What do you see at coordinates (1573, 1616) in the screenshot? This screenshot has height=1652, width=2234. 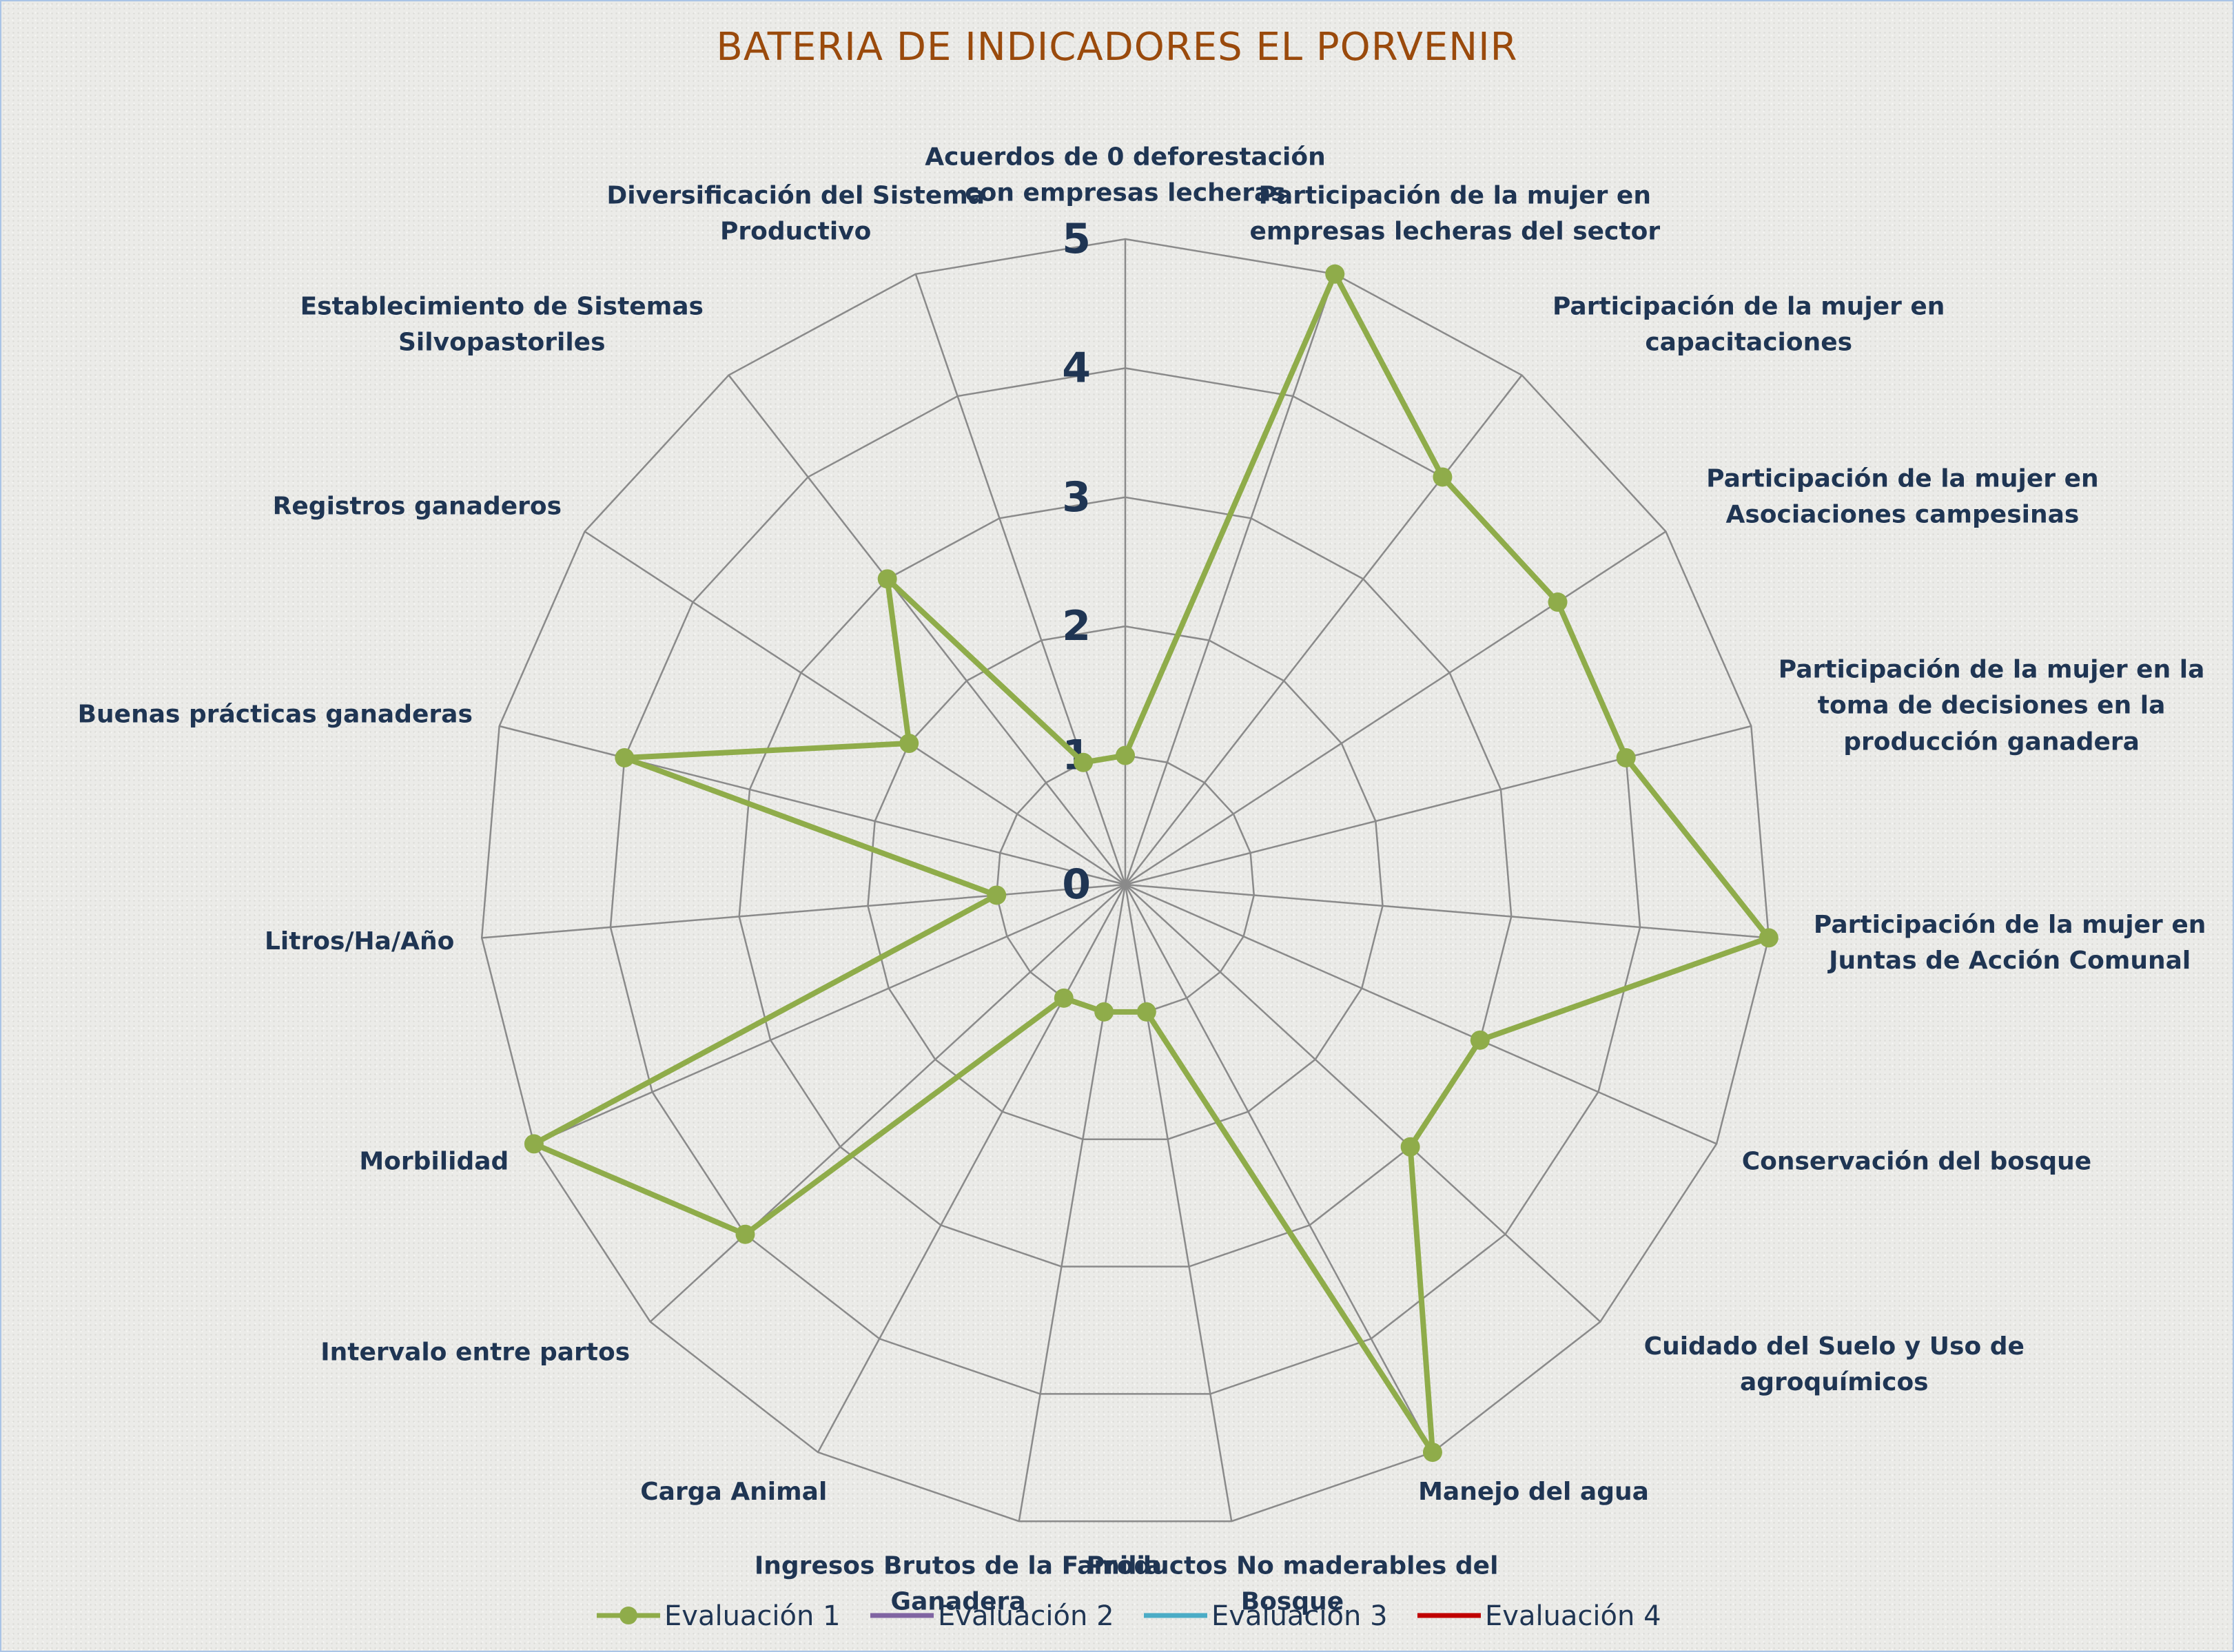 I see `legend-label: Evaluación 4` at bounding box center [1573, 1616].